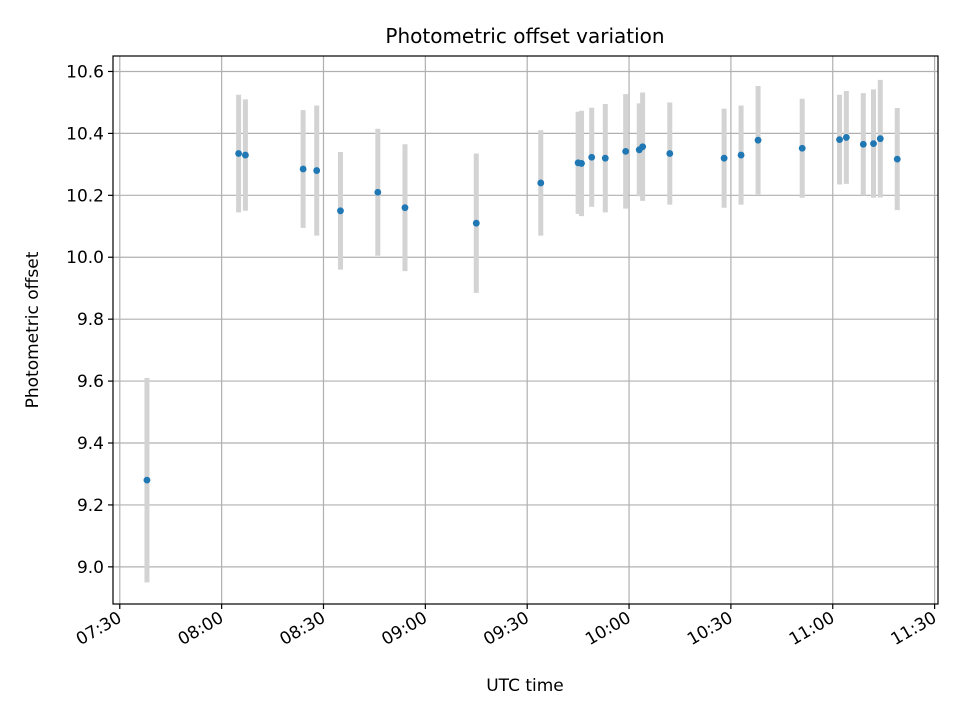 Image resolution: width=960 pixels, height=720 pixels. I want to click on chart-title: Photometric offset variation, so click(524, 36).